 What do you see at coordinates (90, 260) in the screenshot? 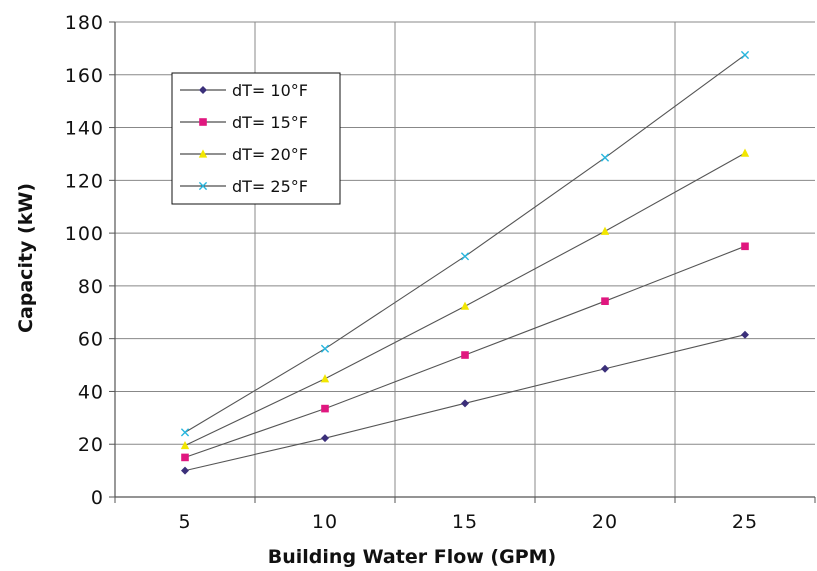
I see `y-ticks: 0 20 40 60 80 100 120 140 160 180` at bounding box center [90, 260].